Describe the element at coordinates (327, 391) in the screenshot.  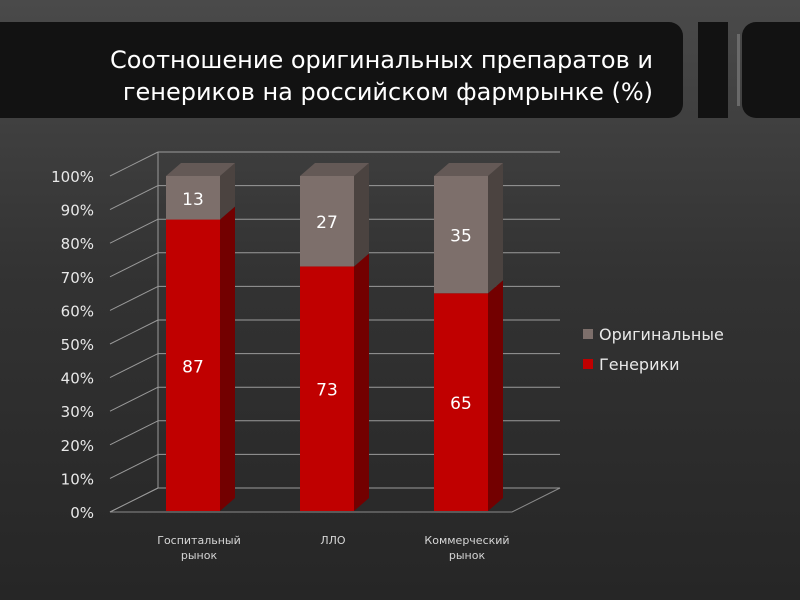
I see `data-label: 73` at that location.